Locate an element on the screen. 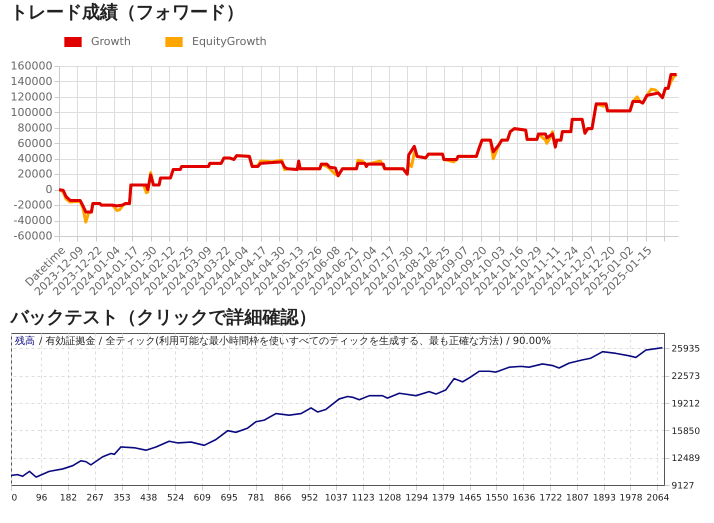 The width and height of the screenshot is (714, 523). x-tick-label: 1294 is located at coordinates (416, 499).